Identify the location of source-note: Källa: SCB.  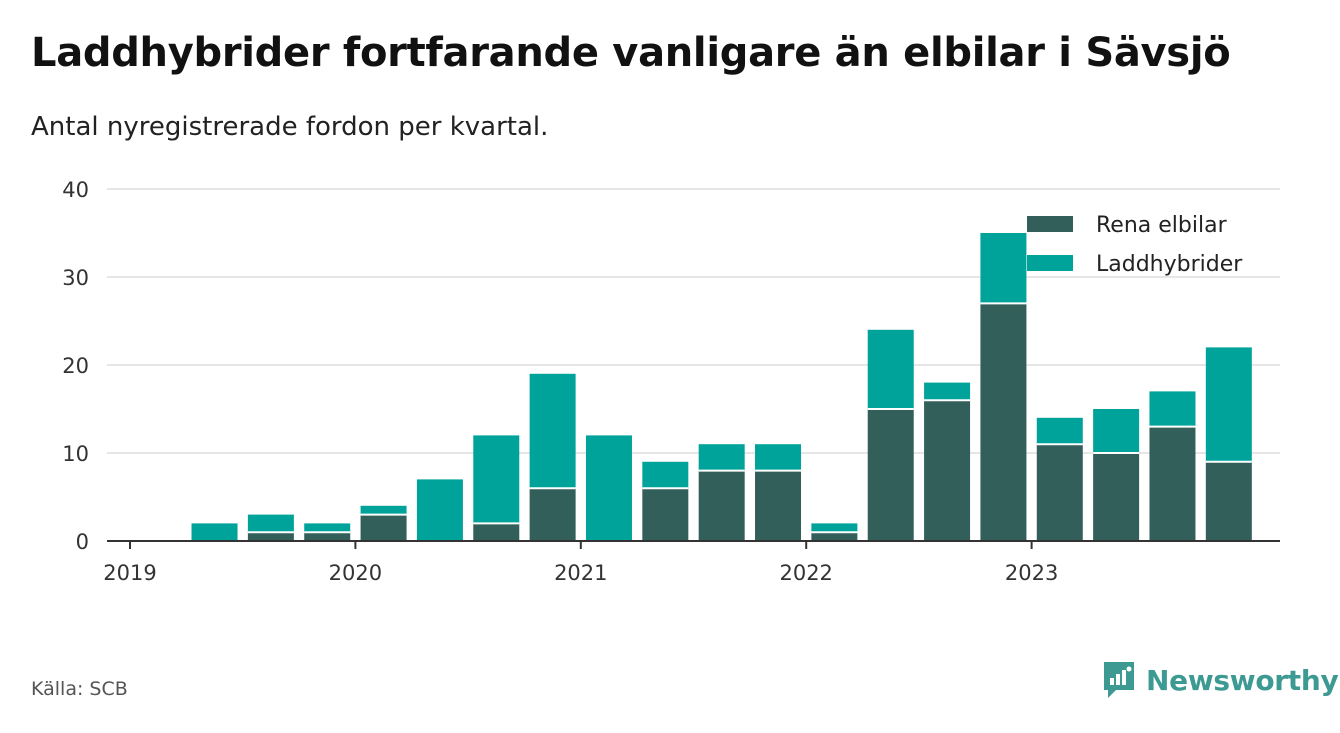
(79, 689).